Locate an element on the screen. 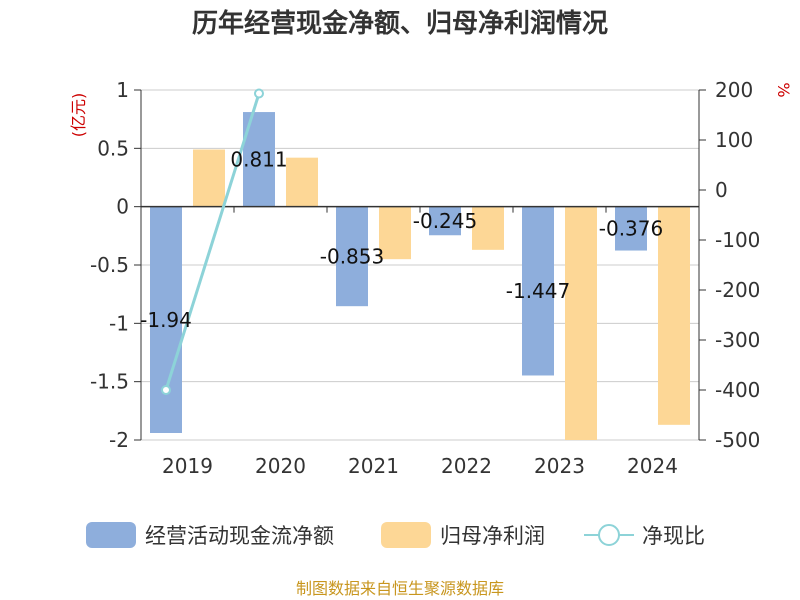  left-tick-label: 1 is located at coordinates (122, 90).